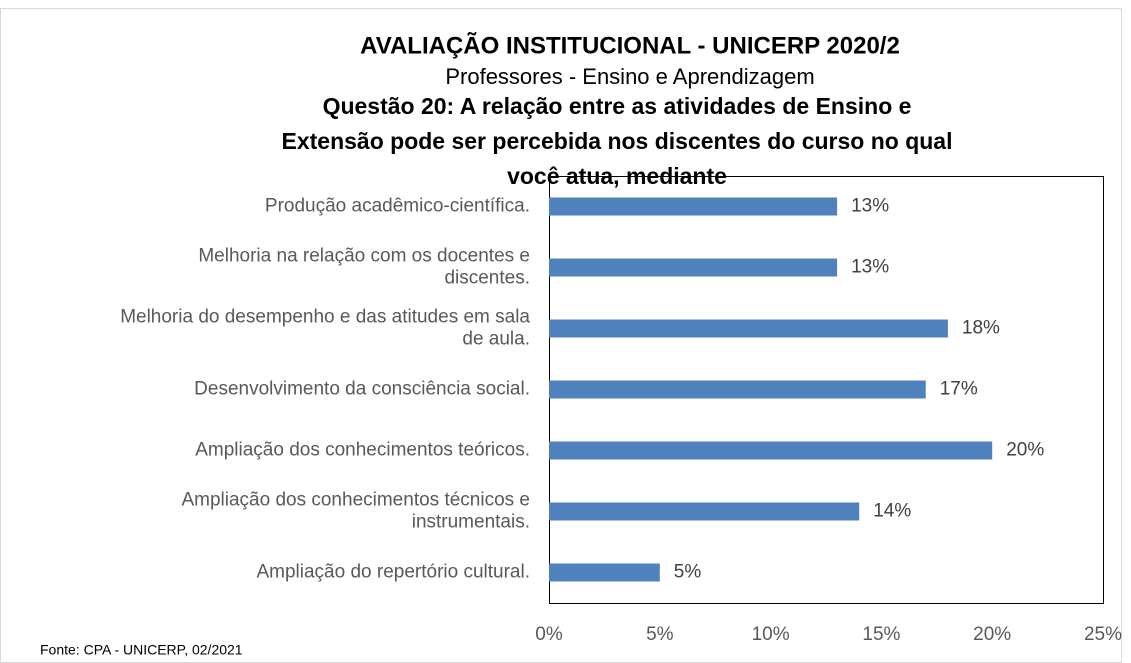  What do you see at coordinates (688, 572) in the screenshot?
I see `data-label: 5%` at bounding box center [688, 572].